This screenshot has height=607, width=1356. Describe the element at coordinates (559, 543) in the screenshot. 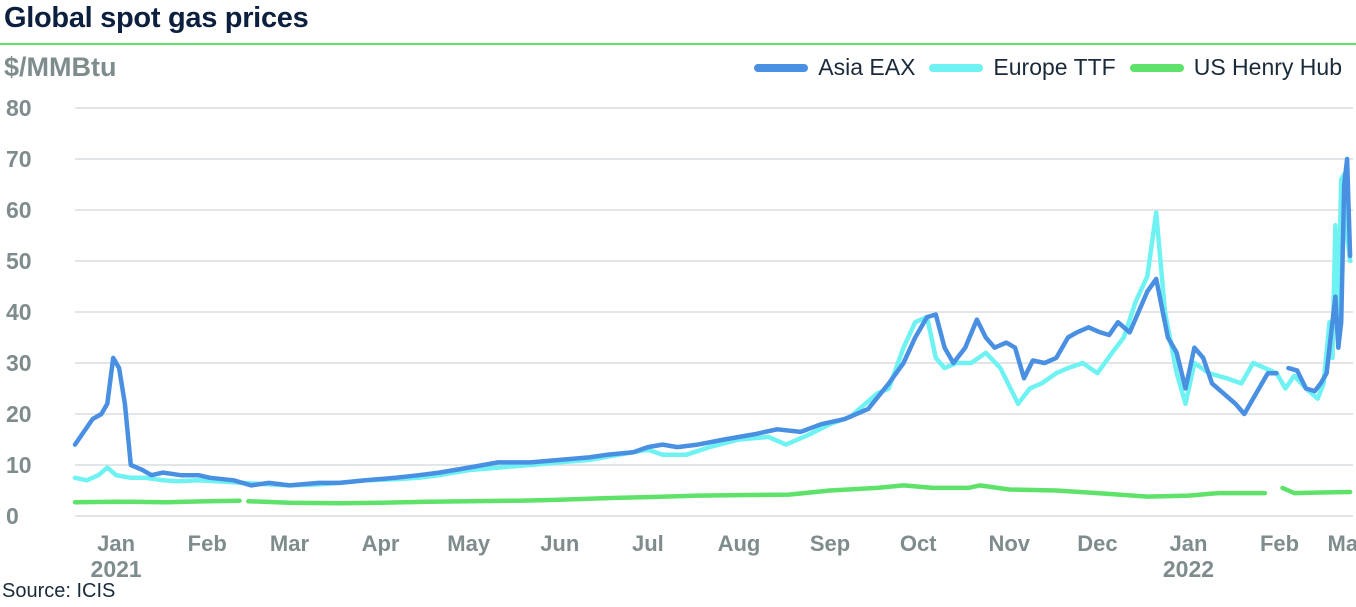

I see `x-tick-label: Jun` at that location.